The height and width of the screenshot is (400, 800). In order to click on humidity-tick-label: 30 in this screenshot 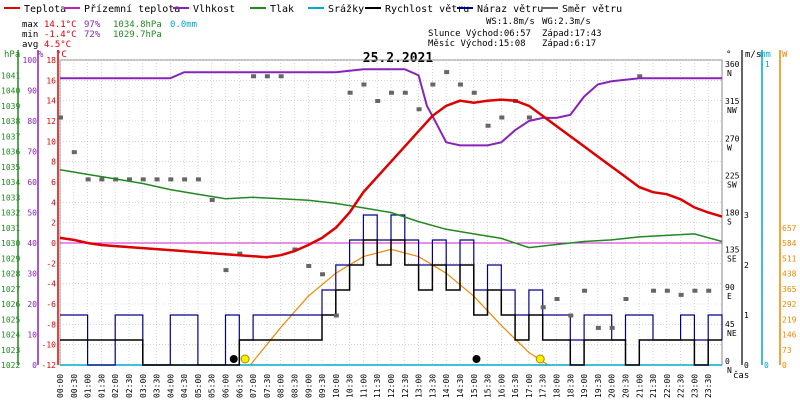, I will do `click(32, 274)`.